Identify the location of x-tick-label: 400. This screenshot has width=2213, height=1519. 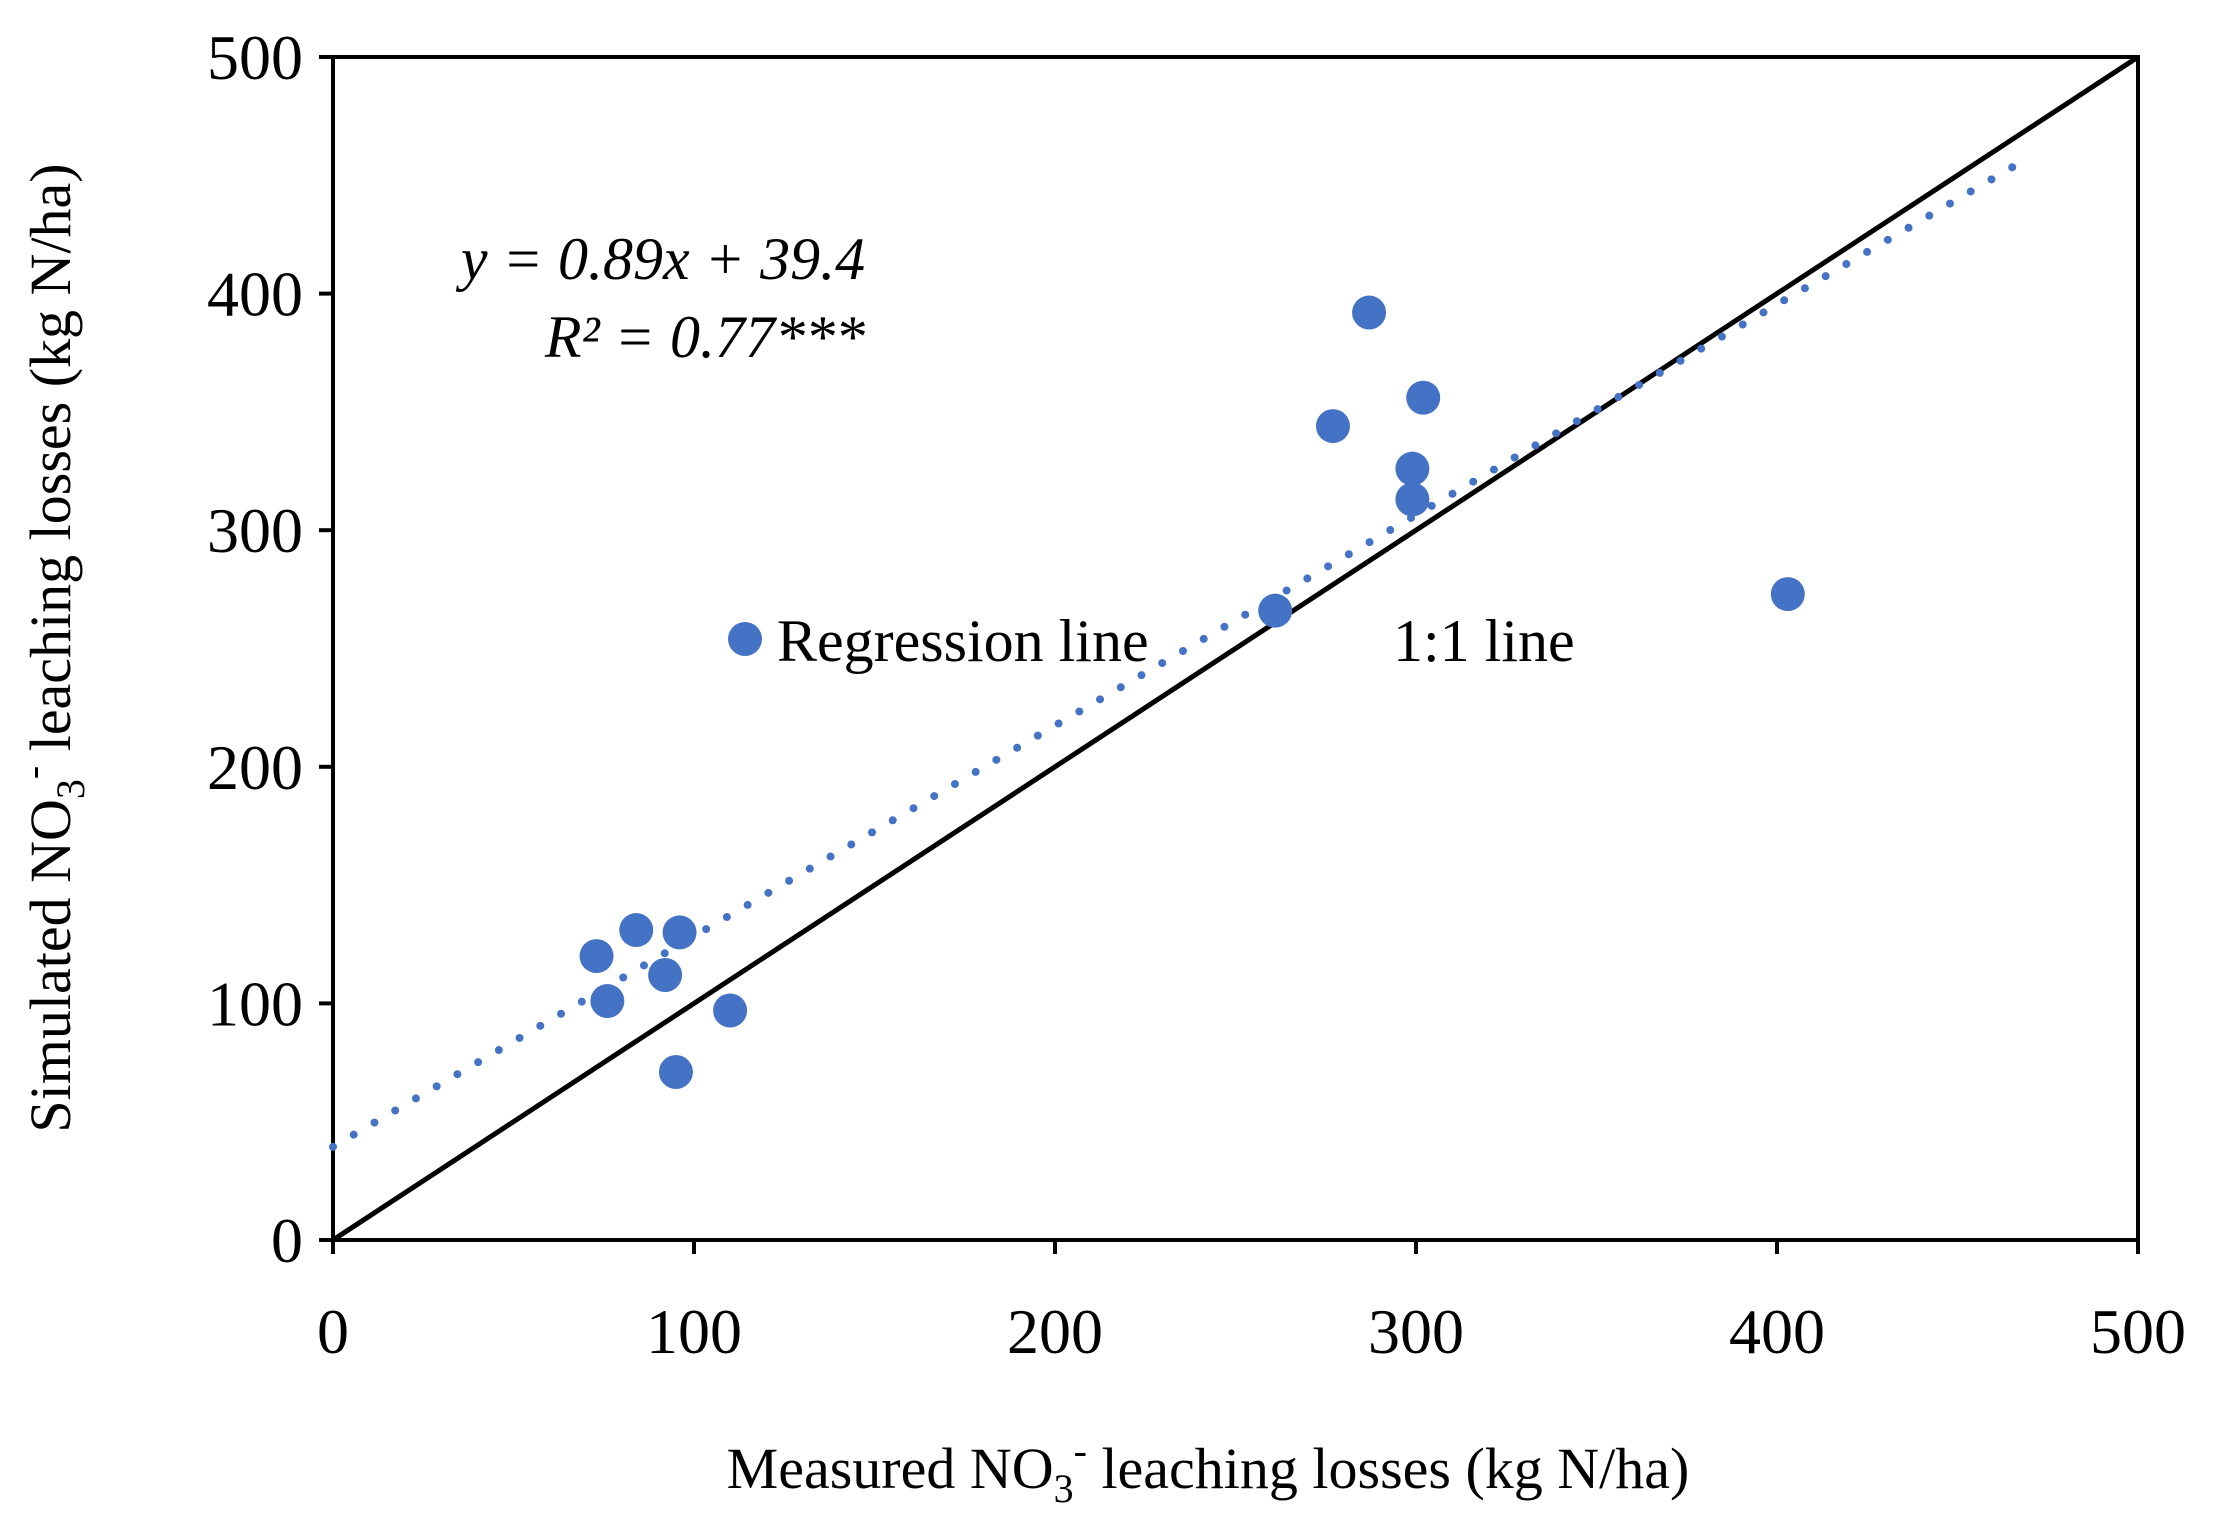
(1777, 1331).